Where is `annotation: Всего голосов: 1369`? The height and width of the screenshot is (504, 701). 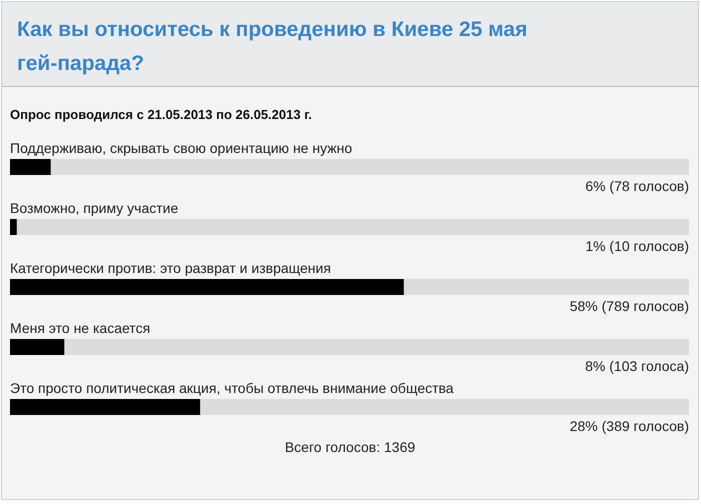
annotation: Всего голосов: 1369 is located at coordinates (350, 447).